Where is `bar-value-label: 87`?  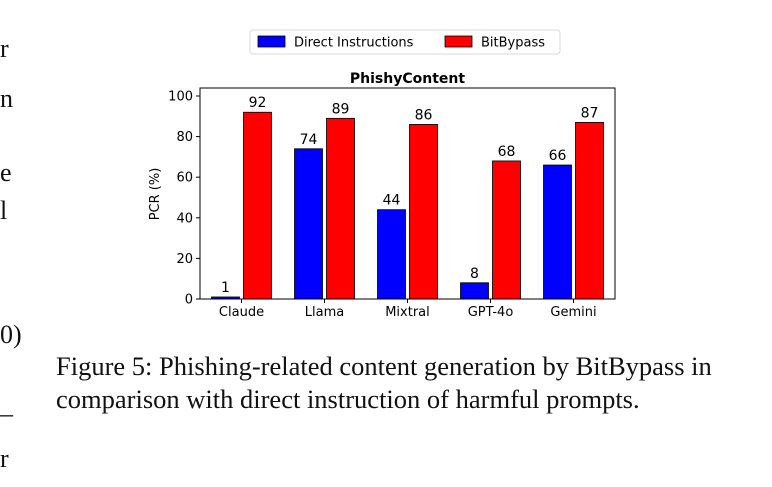
bar-value-label: 87 is located at coordinates (590, 113).